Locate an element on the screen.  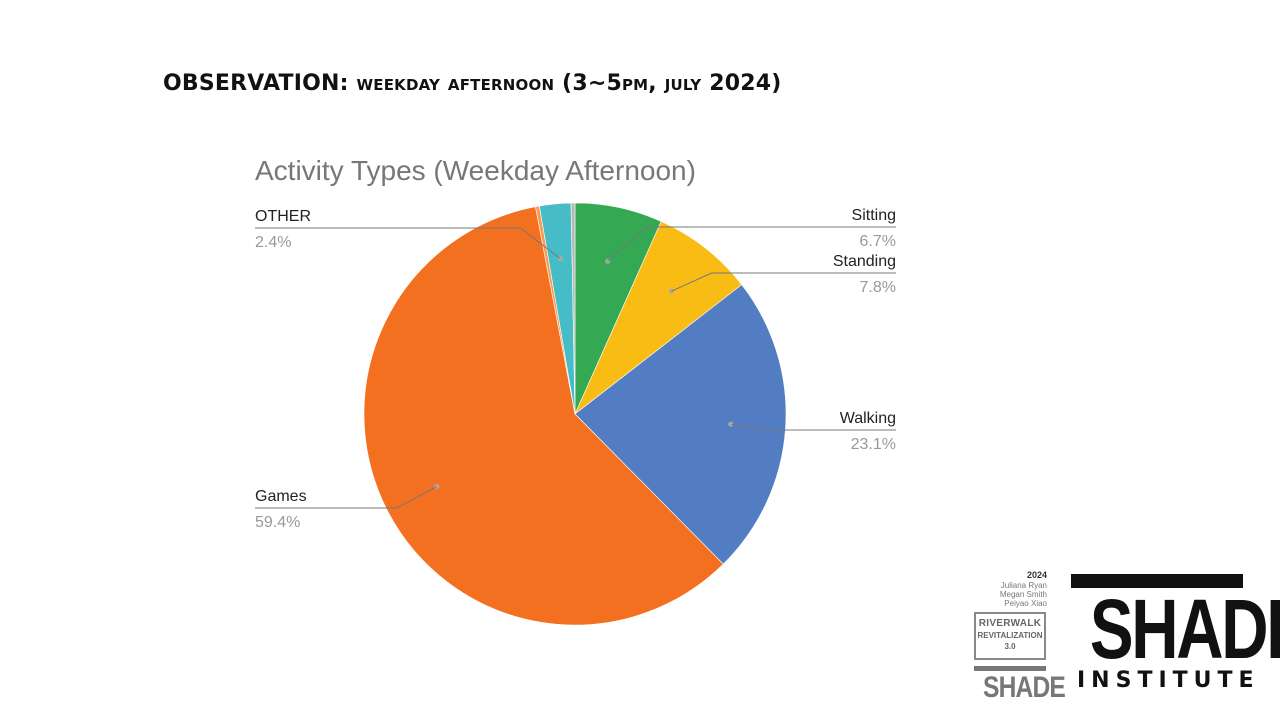
leader-line-walking is located at coordinates (813, 427).